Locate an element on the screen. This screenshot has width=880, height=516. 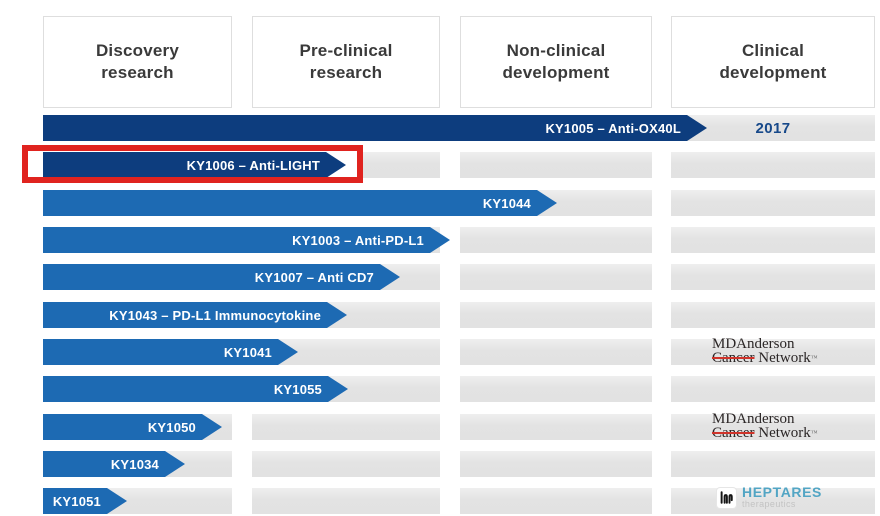
pipeline-bar: KY1007 – Anti CD7 is located at coordinates (221, 277).